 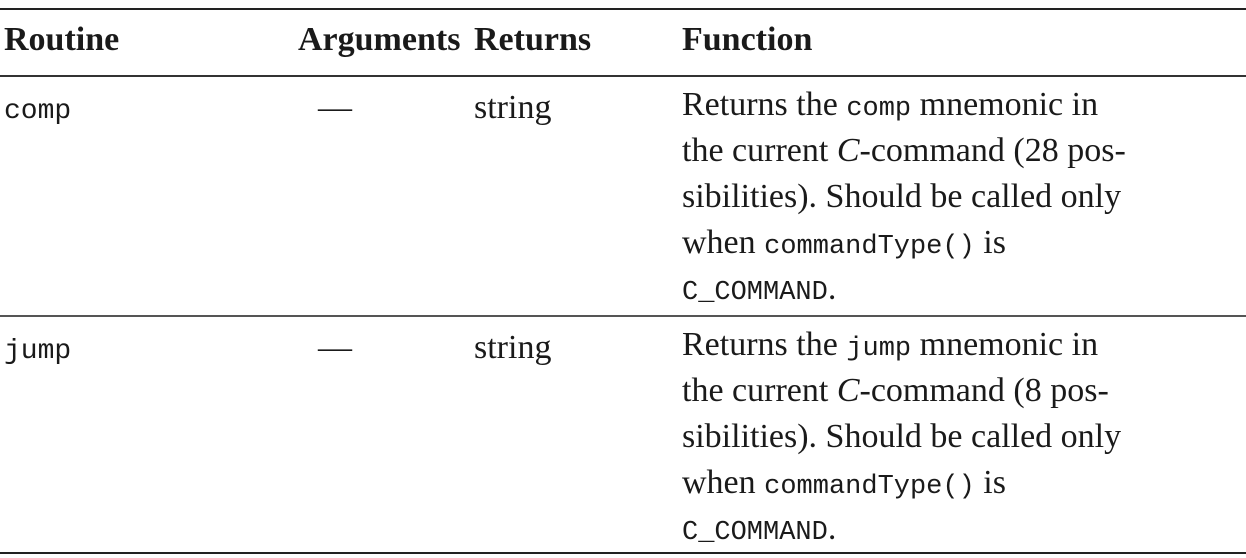 What do you see at coordinates (623, 76) in the screenshot?
I see `header-rule` at bounding box center [623, 76].